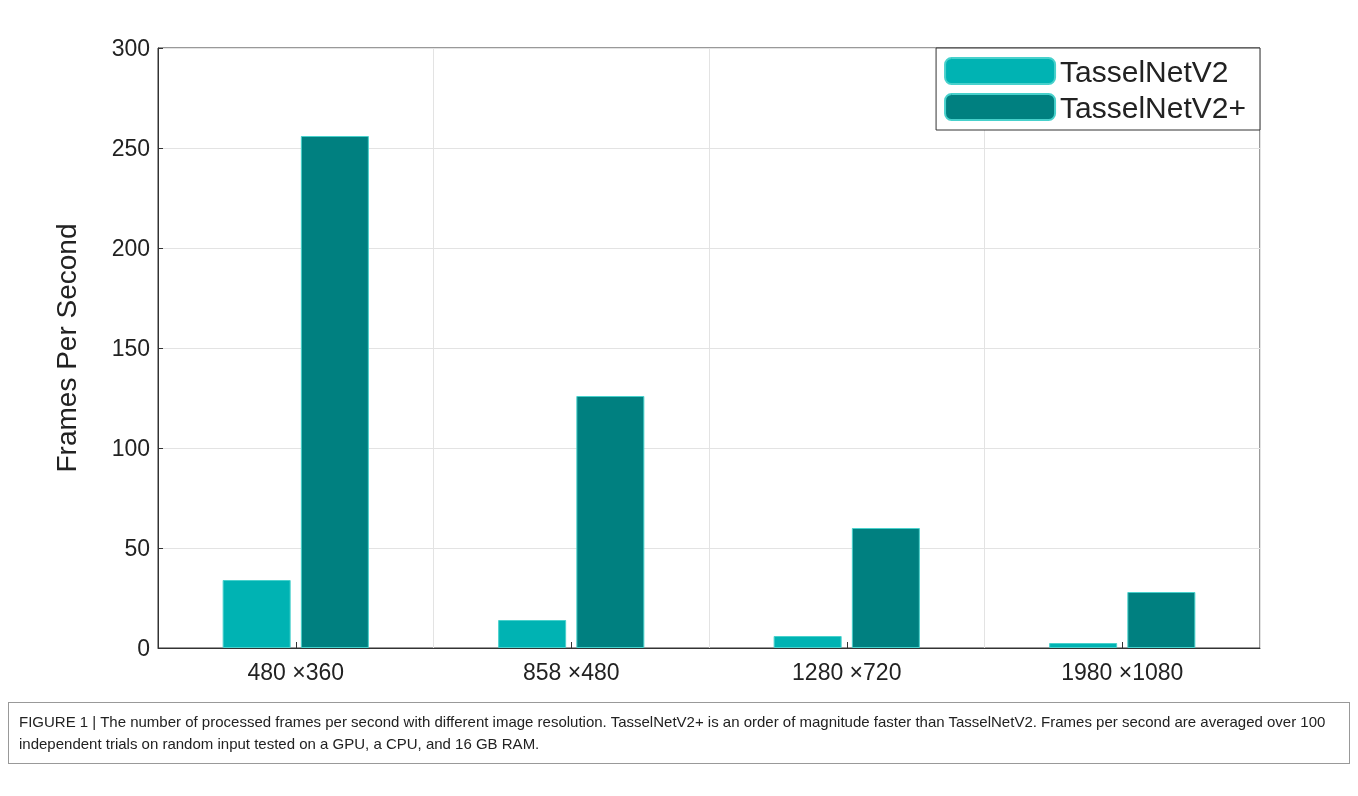 This screenshot has width=1358, height=796. I want to click on y-tick-label: 250, so click(130, 148).